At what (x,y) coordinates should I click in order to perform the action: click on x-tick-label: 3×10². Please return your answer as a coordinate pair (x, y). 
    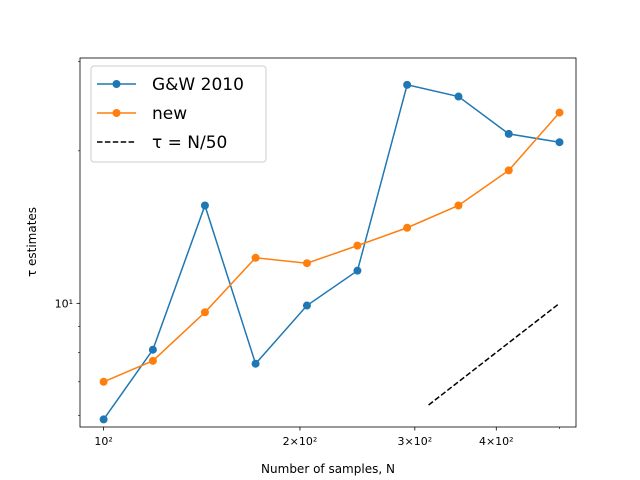
    Looking at the image, I should click on (414, 441).